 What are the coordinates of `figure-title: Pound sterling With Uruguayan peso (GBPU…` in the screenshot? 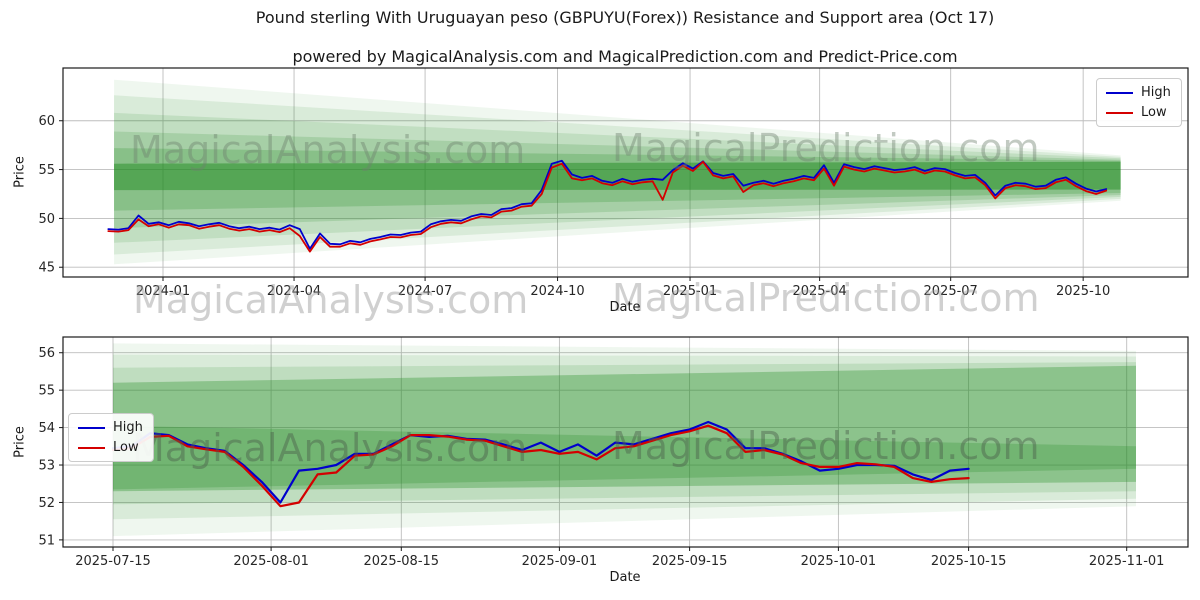 It's located at (625, 17).